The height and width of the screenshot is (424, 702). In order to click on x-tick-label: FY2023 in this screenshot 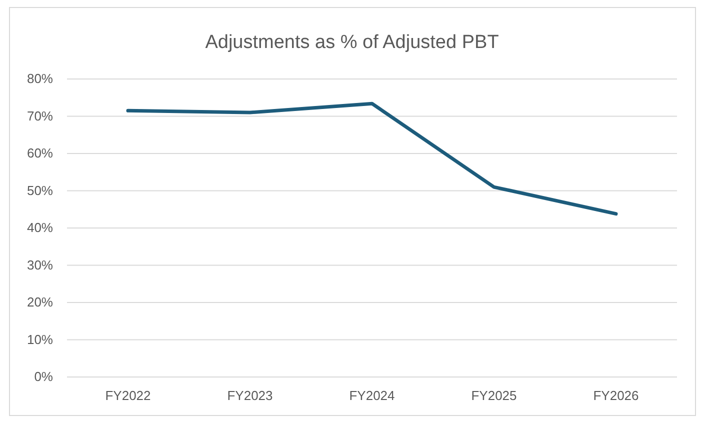, I will do `click(250, 396)`.